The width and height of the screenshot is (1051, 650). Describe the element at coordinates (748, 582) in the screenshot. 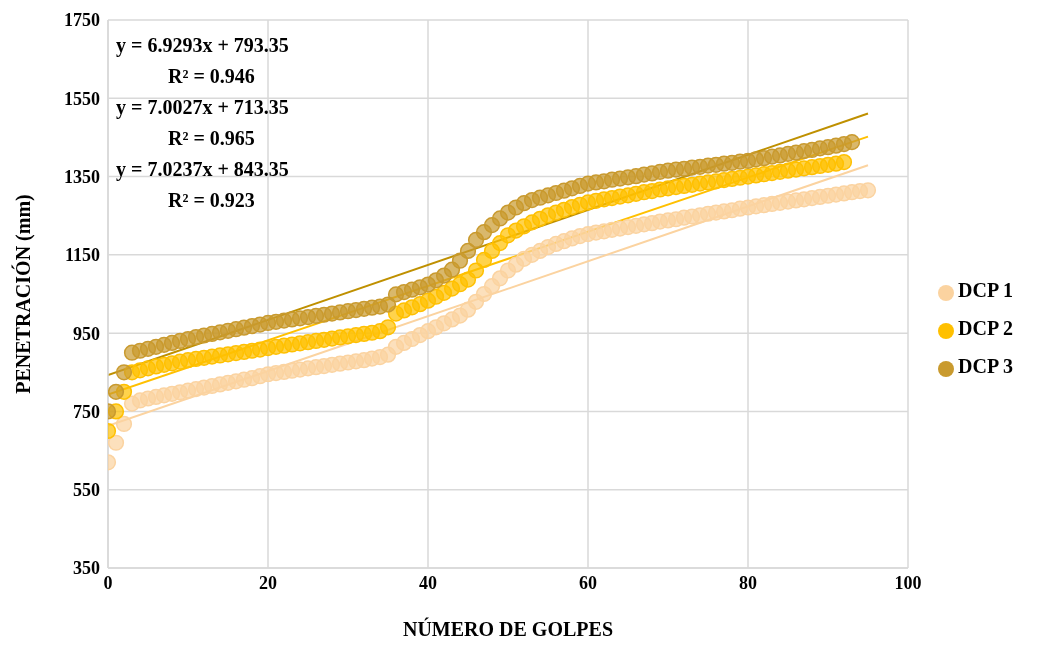

I see `x-tick-label: 80` at that location.